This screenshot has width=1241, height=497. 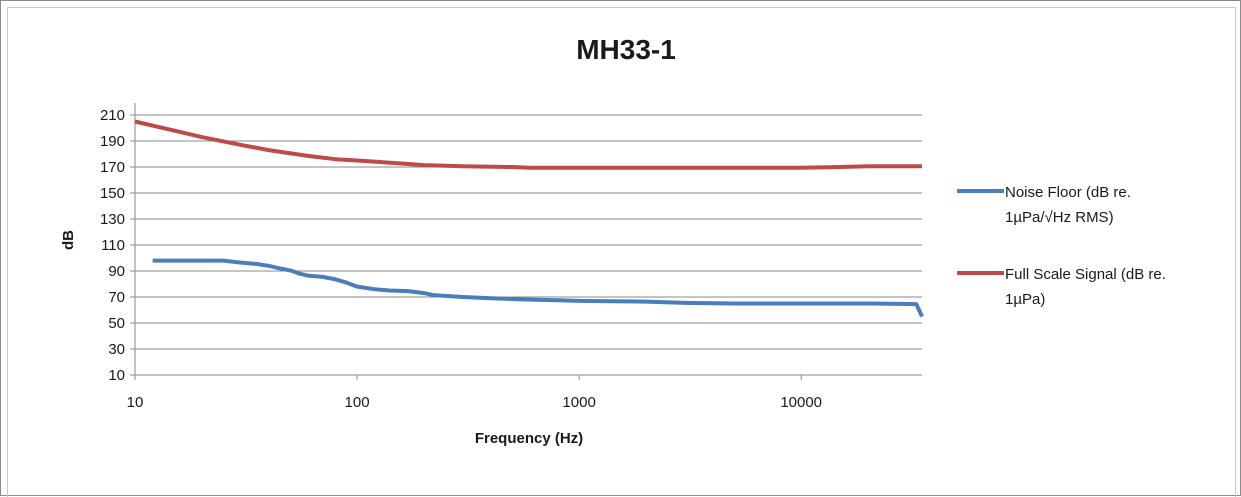 What do you see at coordinates (626, 49) in the screenshot?
I see `chart-title: MH33-1` at bounding box center [626, 49].